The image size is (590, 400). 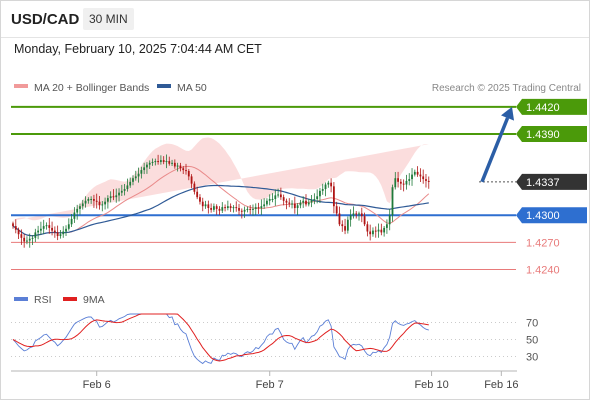 I want to click on bollinger-band-area, so click(x=221, y=179).